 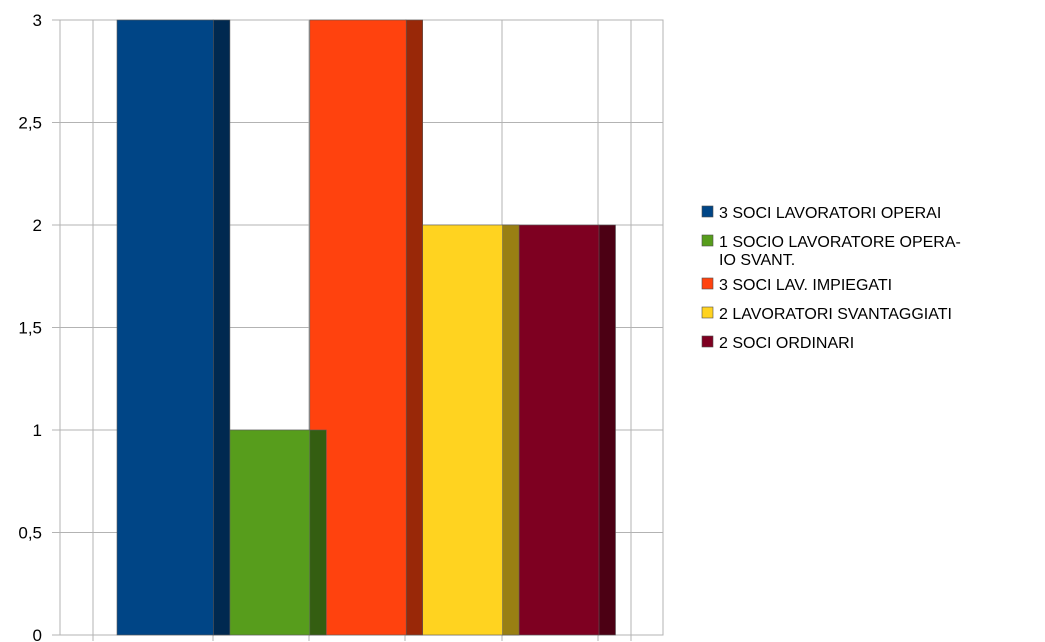 I want to click on legend-label: 1 SOCIO LAVORATORE OPERA-, so click(x=840, y=242).